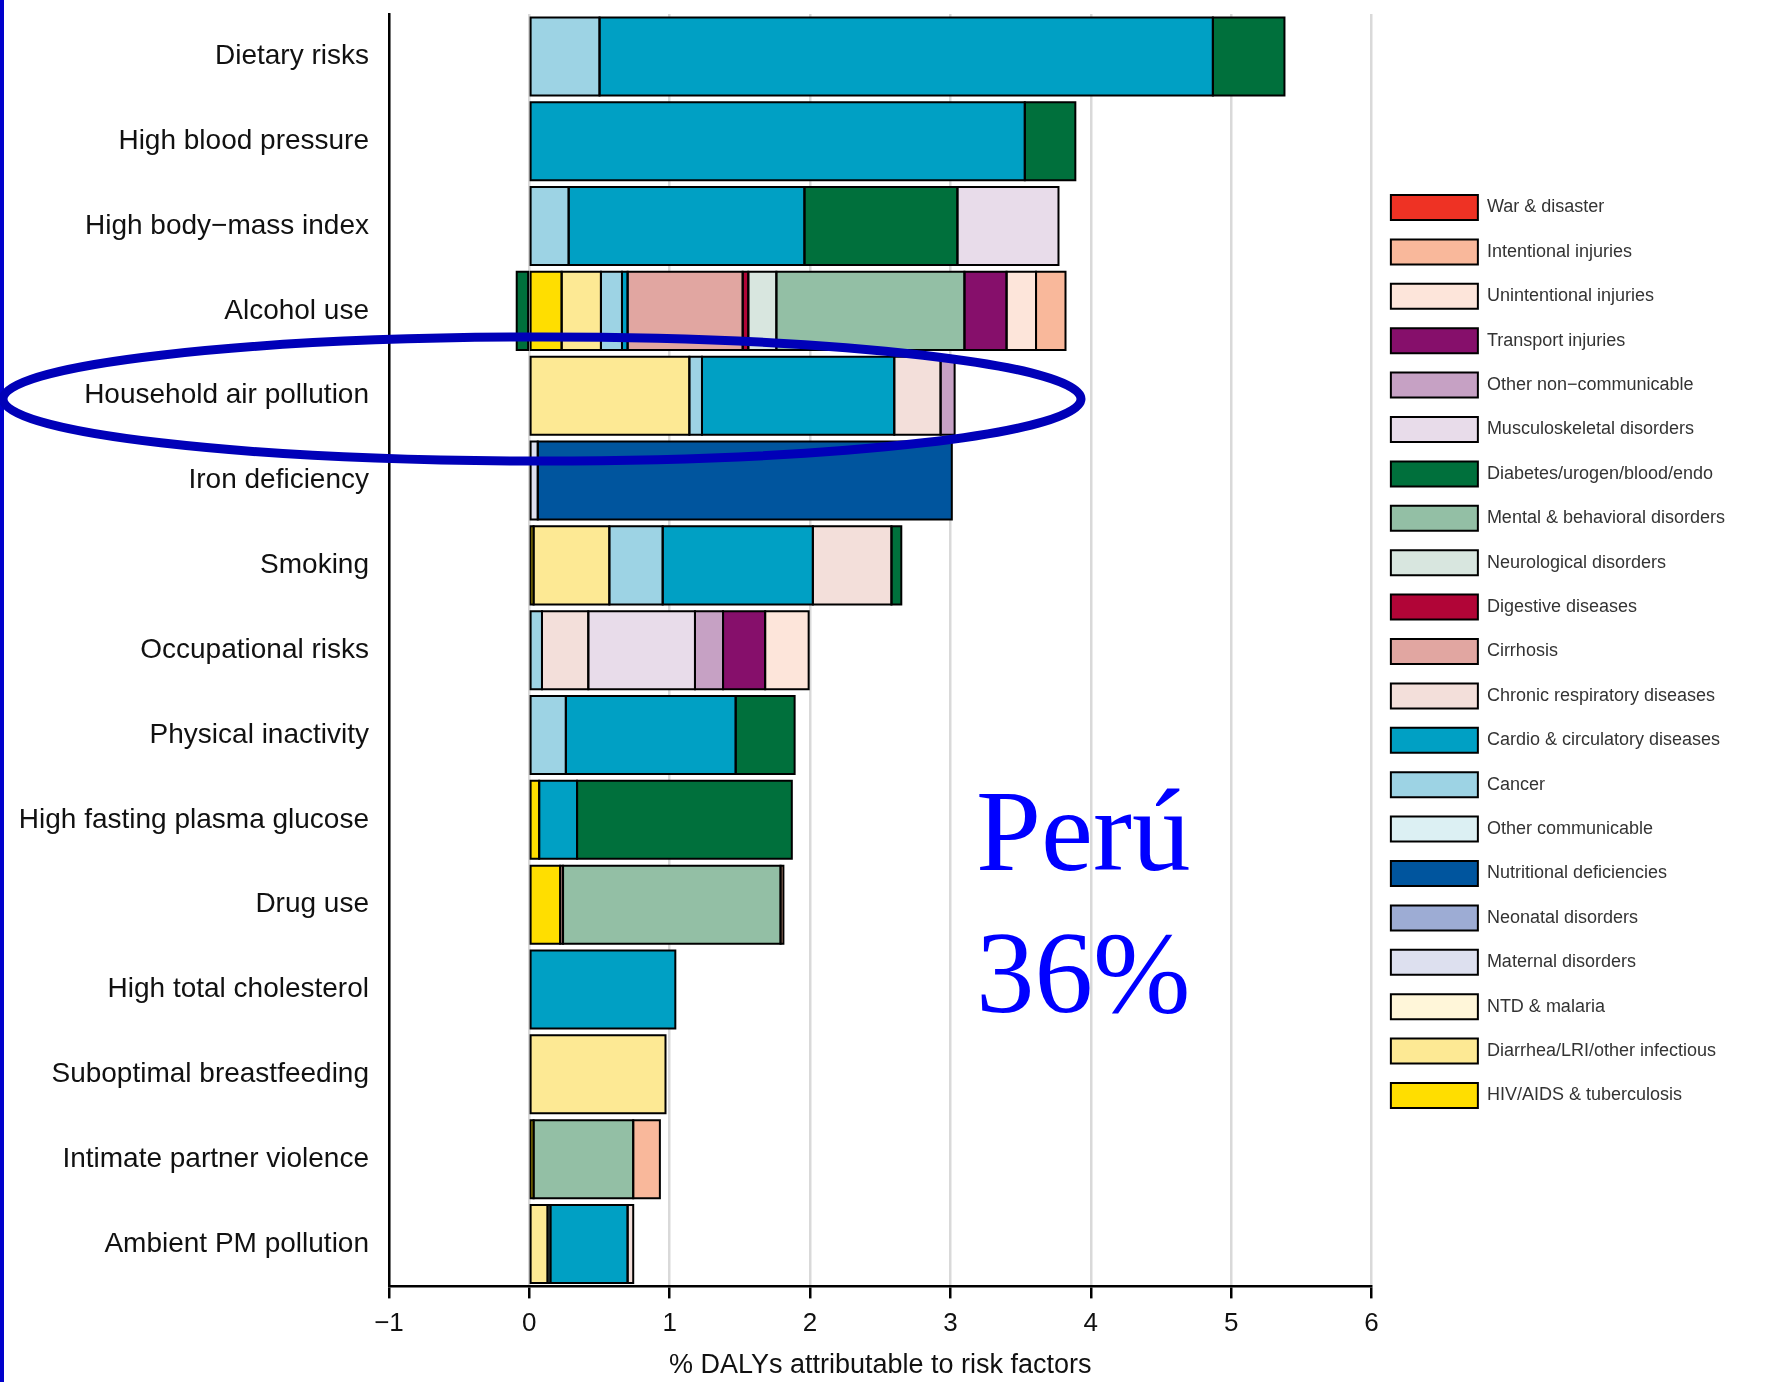 The width and height of the screenshot is (1778, 1382). What do you see at coordinates (1601, 1050) in the screenshot?
I see `legend-label: Diarrhea/LRI/other infectious` at bounding box center [1601, 1050].